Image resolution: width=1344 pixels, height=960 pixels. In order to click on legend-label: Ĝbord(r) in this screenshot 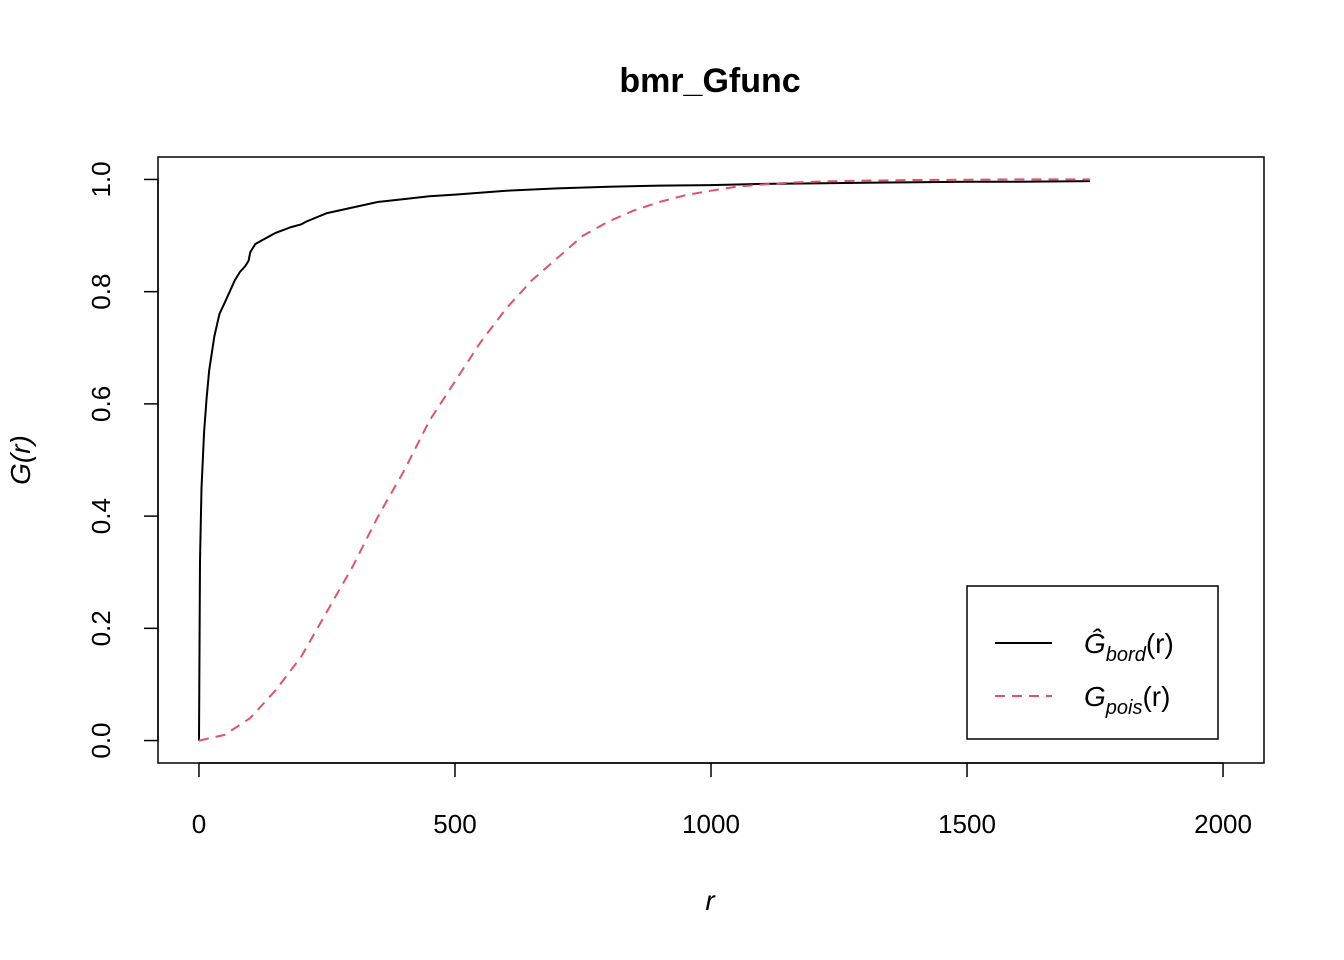, I will do `click(1129, 647)`.